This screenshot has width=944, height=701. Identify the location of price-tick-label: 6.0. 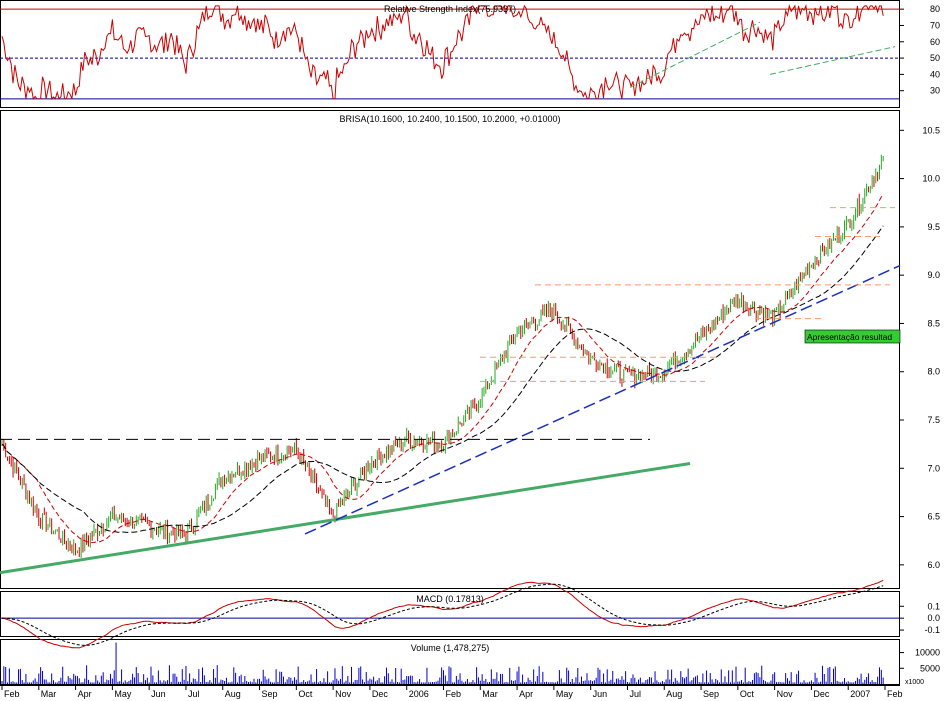
(933, 565).